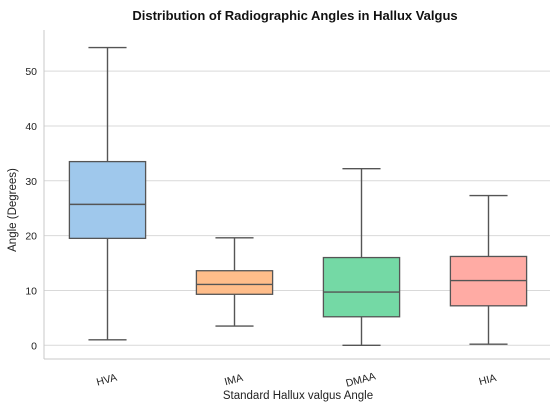 The image size is (550, 409). Describe the element at coordinates (31, 291) in the screenshot. I see `y-tick-10: 10` at that location.